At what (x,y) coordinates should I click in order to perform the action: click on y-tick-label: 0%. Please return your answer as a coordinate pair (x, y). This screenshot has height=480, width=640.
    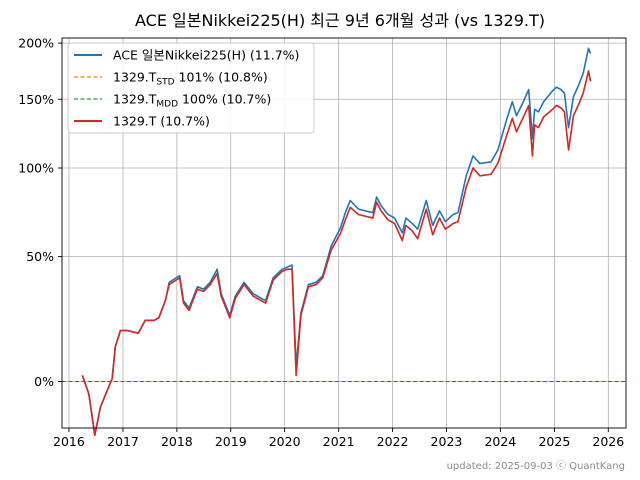
    Looking at the image, I should click on (44, 381).